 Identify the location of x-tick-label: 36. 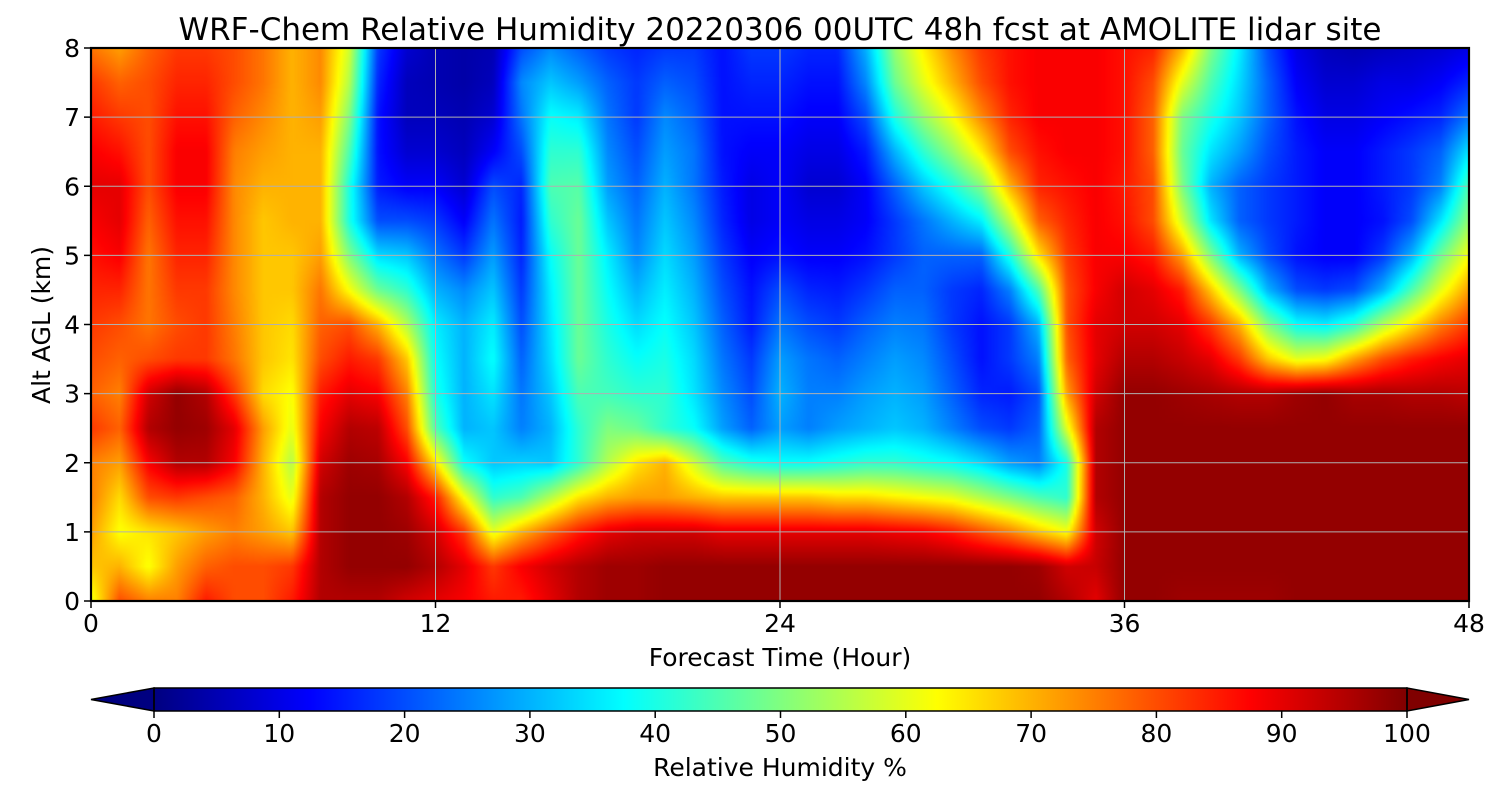
(1125, 623).